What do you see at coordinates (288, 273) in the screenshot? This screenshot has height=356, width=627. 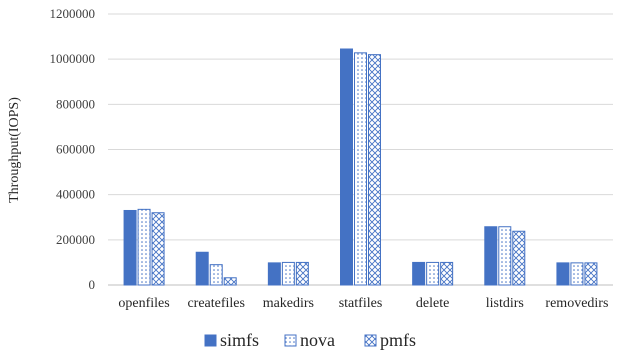 I see `bar-nova-makedirs` at bounding box center [288, 273].